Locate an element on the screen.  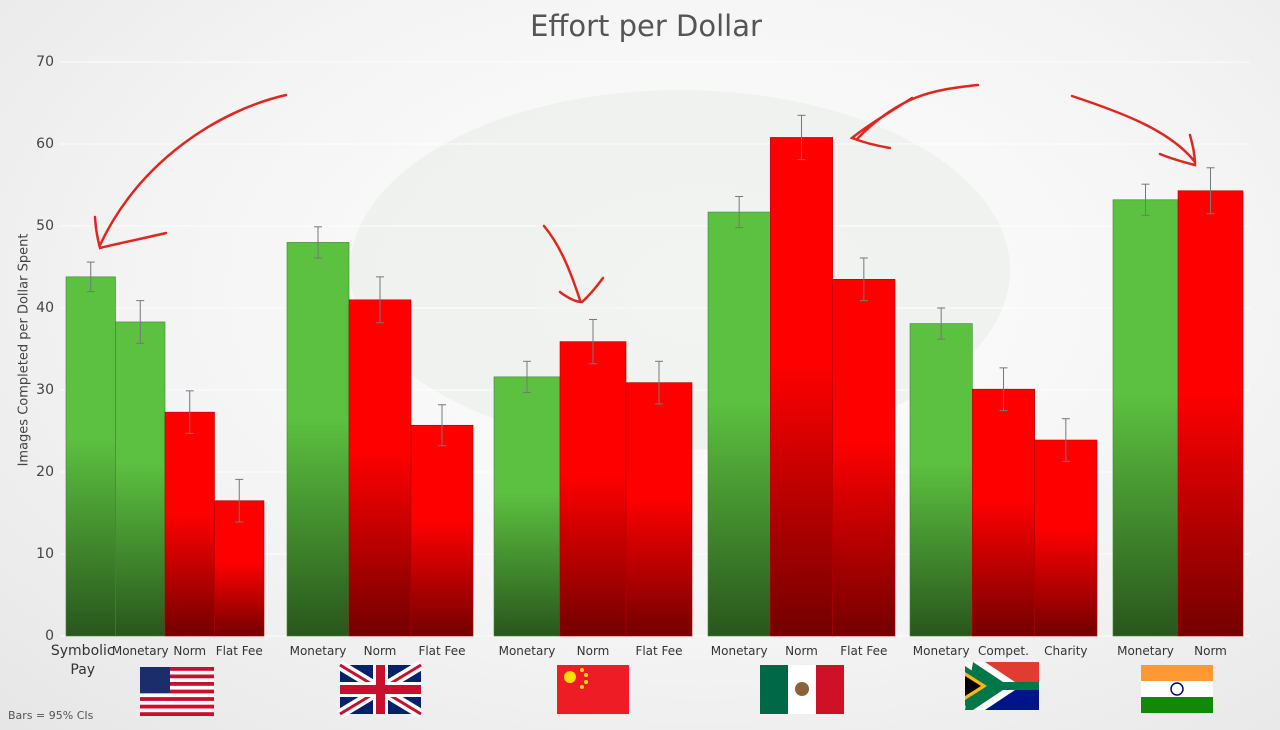
y-axis-label: Images Completed per Dollar Spent is located at coordinates (24, 350).